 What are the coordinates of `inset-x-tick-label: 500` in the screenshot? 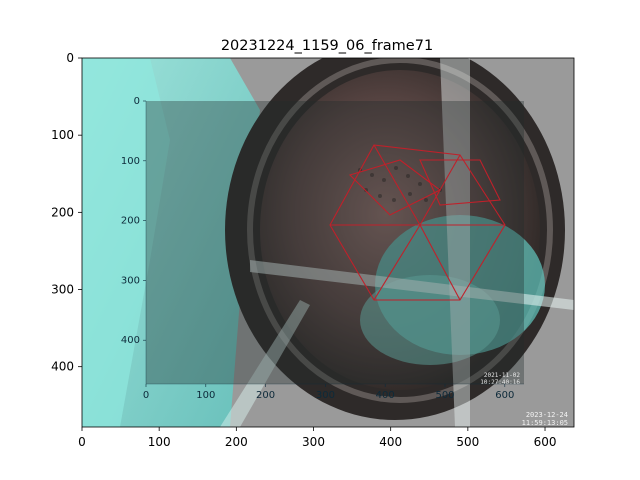 It's located at (444, 395).